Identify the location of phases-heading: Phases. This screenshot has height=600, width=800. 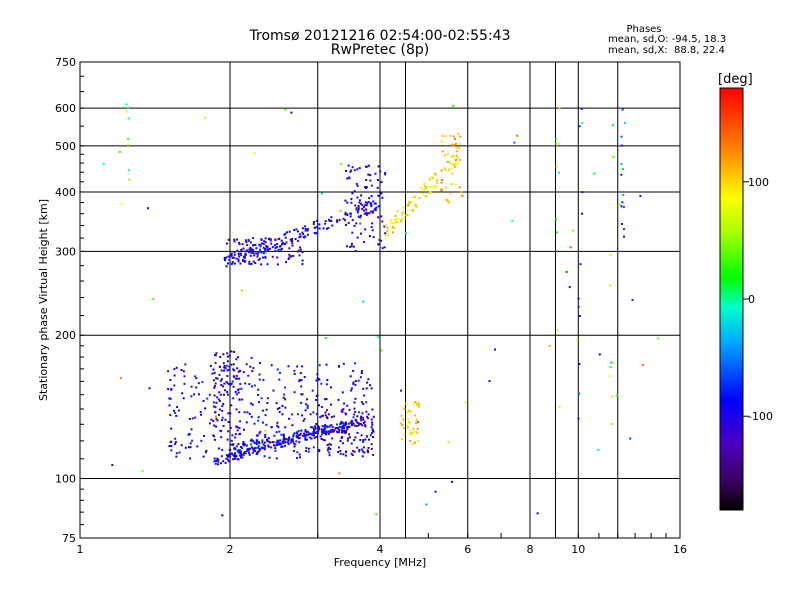
(643, 29).